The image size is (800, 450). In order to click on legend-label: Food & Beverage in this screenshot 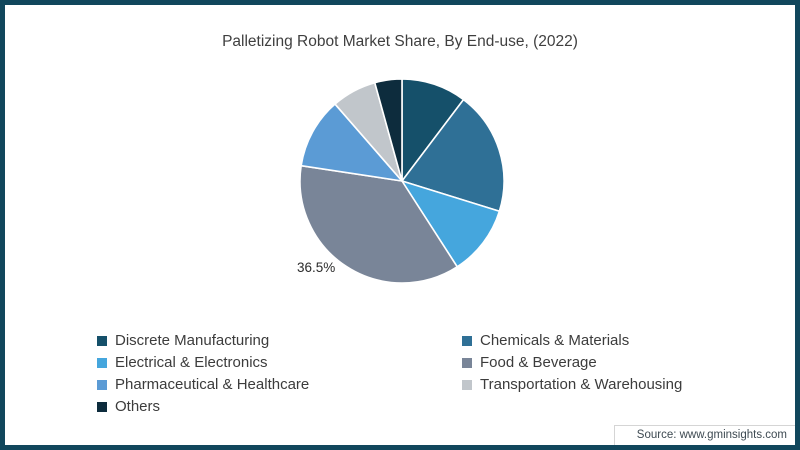, I will do `click(538, 362)`.